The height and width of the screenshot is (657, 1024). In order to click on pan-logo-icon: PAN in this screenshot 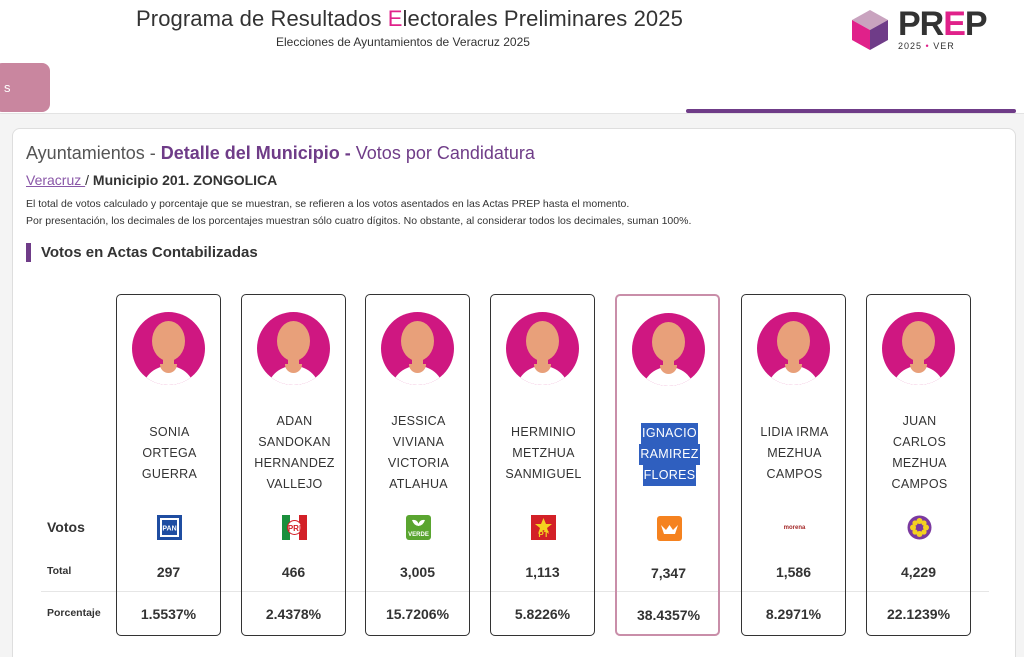, I will do `click(169, 527)`.